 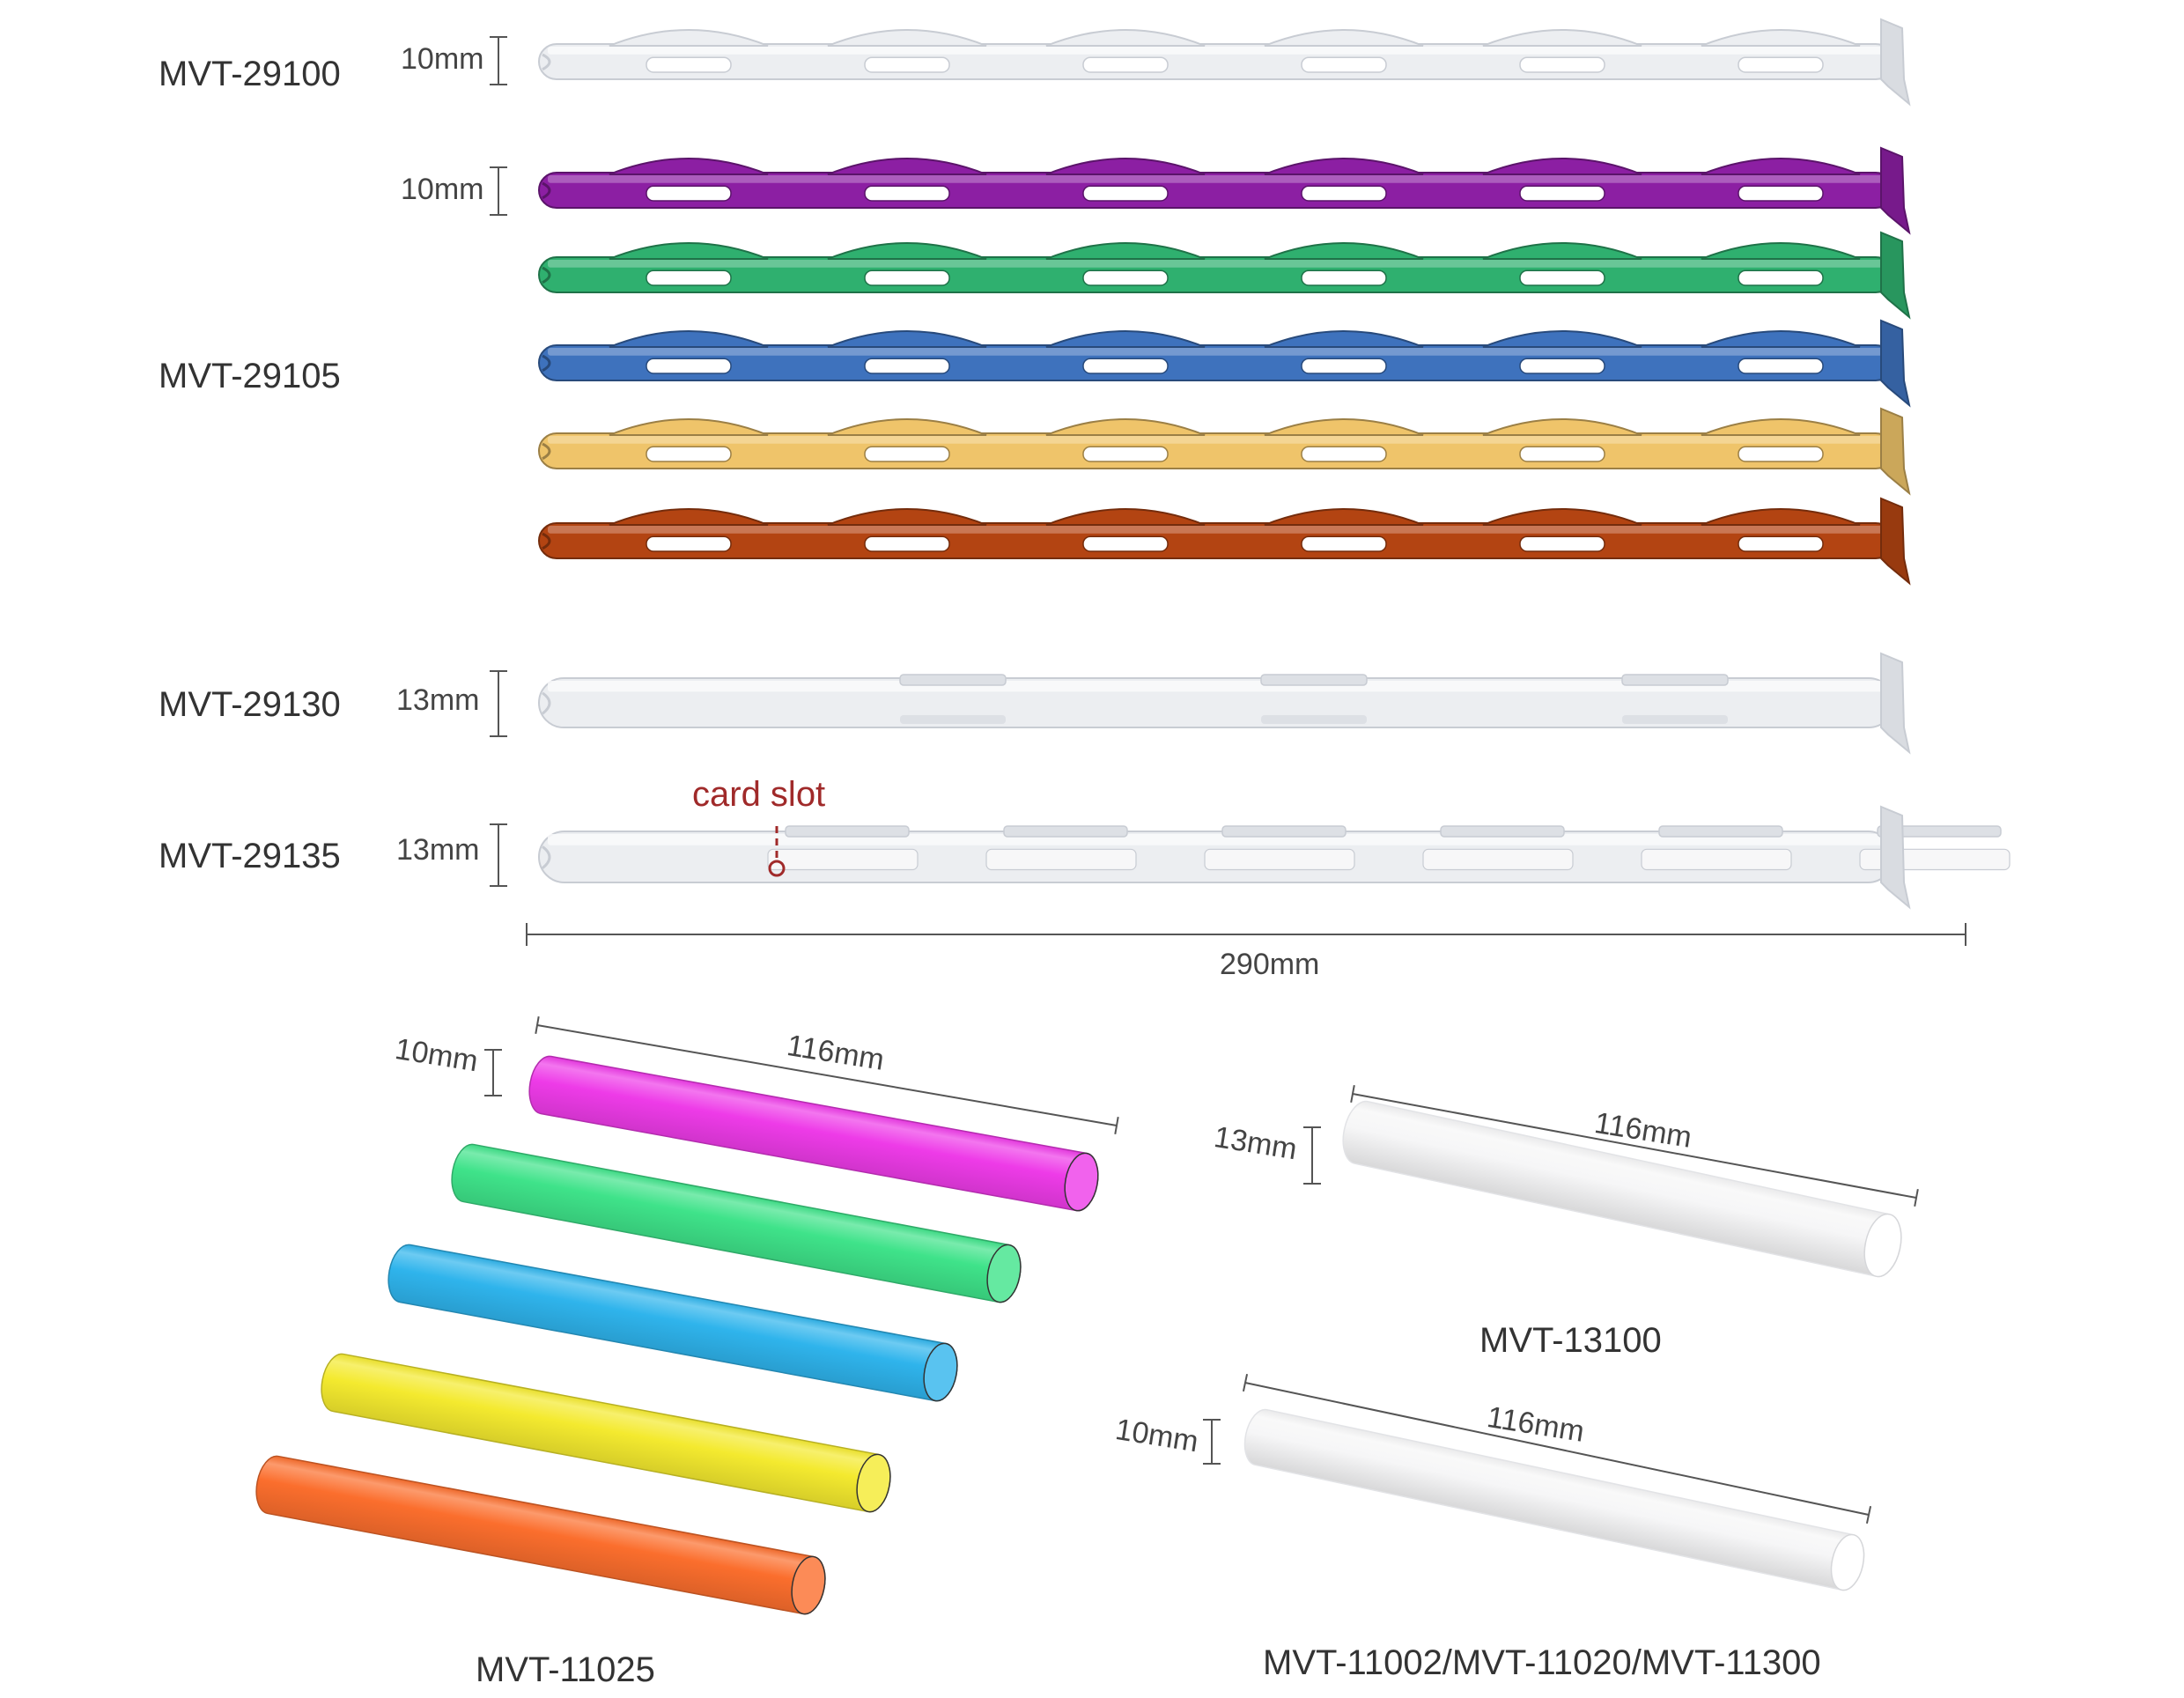 What do you see at coordinates (250, 376) in the screenshot?
I see `model-label-mvt-29105: MVT-29105` at bounding box center [250, 376].